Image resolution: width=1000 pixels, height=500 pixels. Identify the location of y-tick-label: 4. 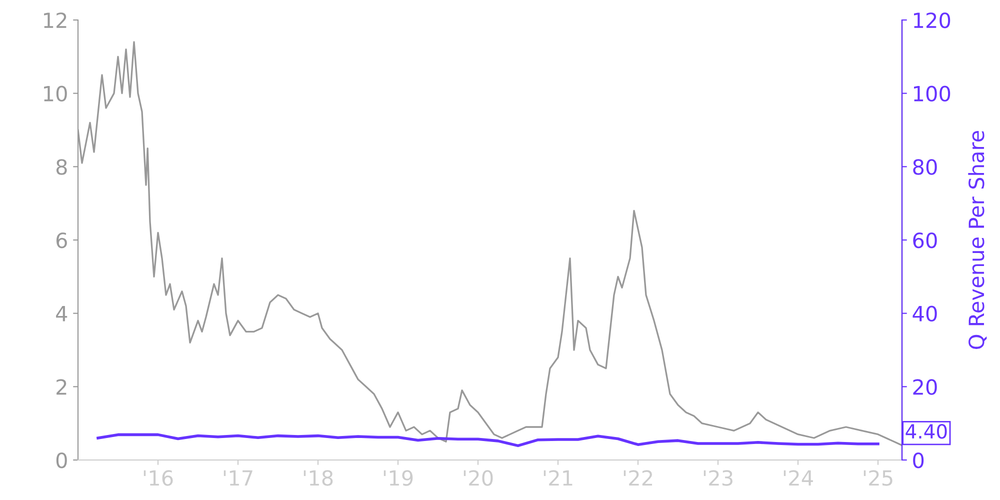
(62, 314).